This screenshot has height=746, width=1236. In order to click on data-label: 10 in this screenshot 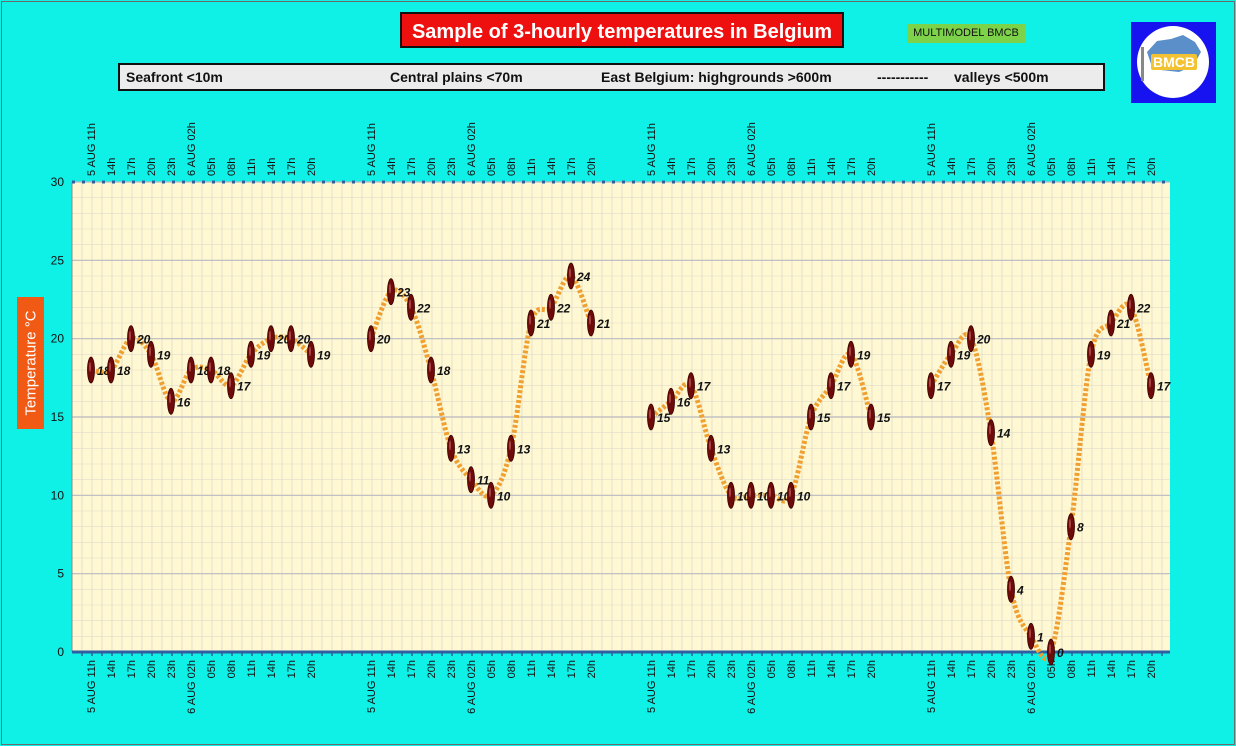, I will do `click(804, 496)`.